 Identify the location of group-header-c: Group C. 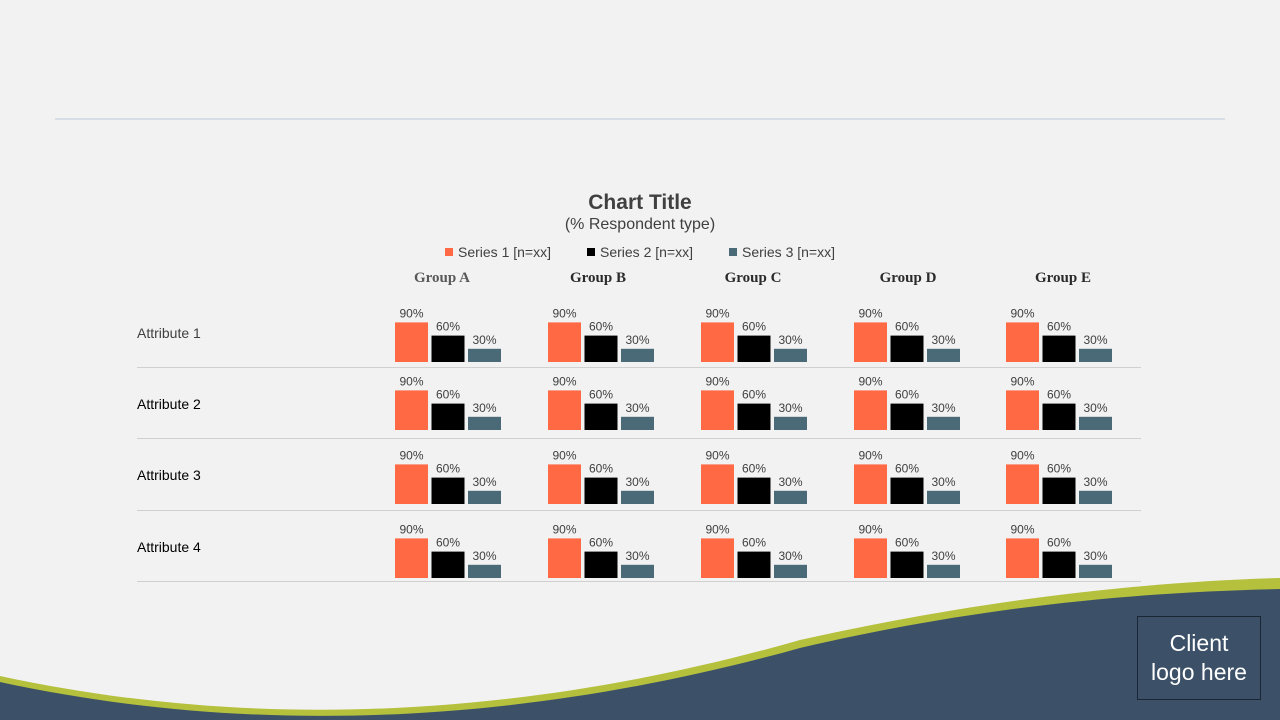
(753, 278).